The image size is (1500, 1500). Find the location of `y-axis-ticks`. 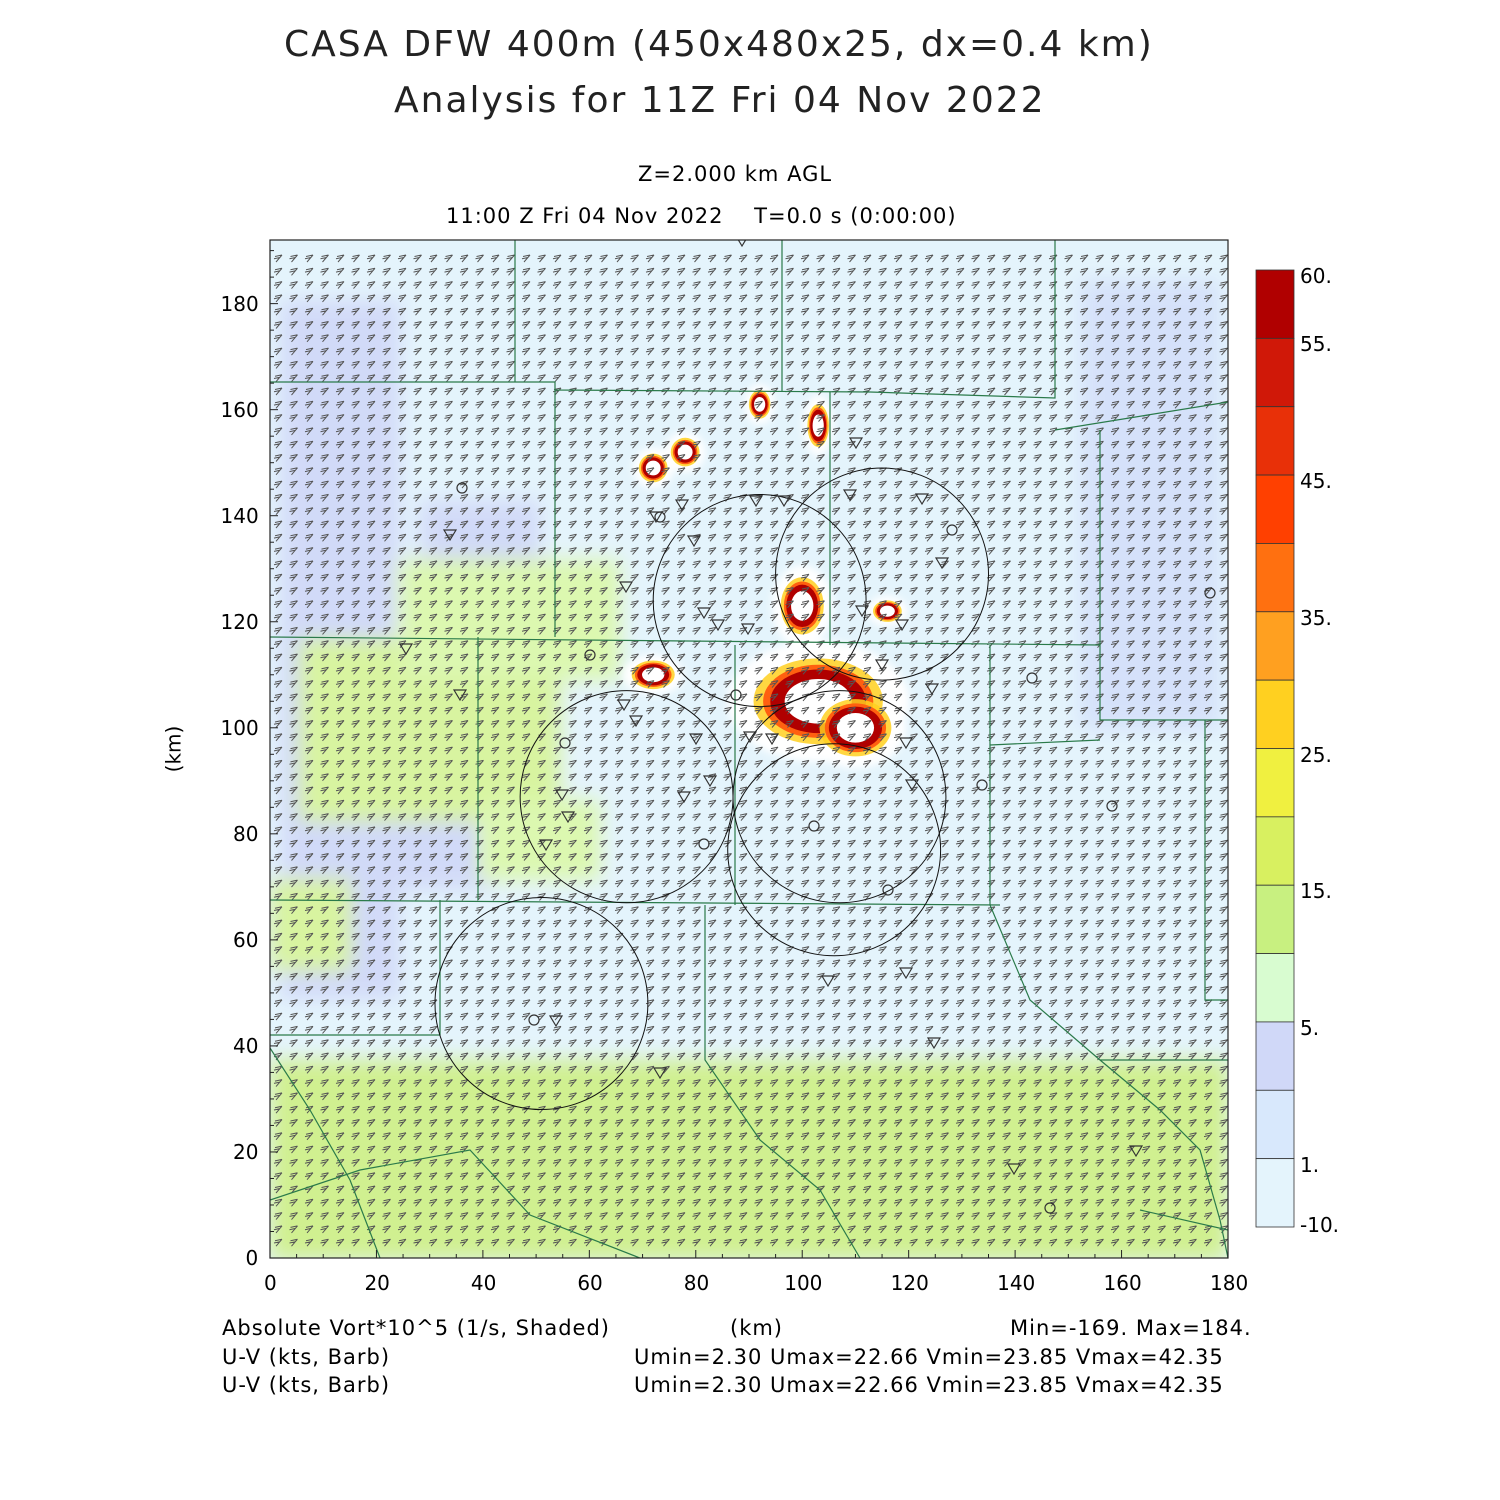

y-axis-ticks is located at coordinates (274, 754).